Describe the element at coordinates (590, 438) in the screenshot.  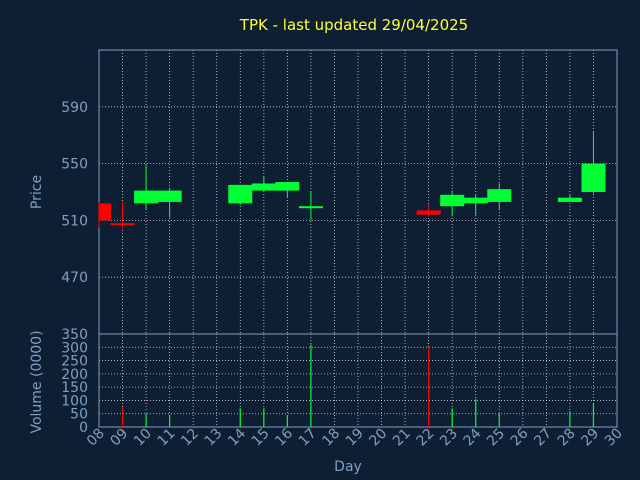
I see `day-tick-label: 29` at that location.